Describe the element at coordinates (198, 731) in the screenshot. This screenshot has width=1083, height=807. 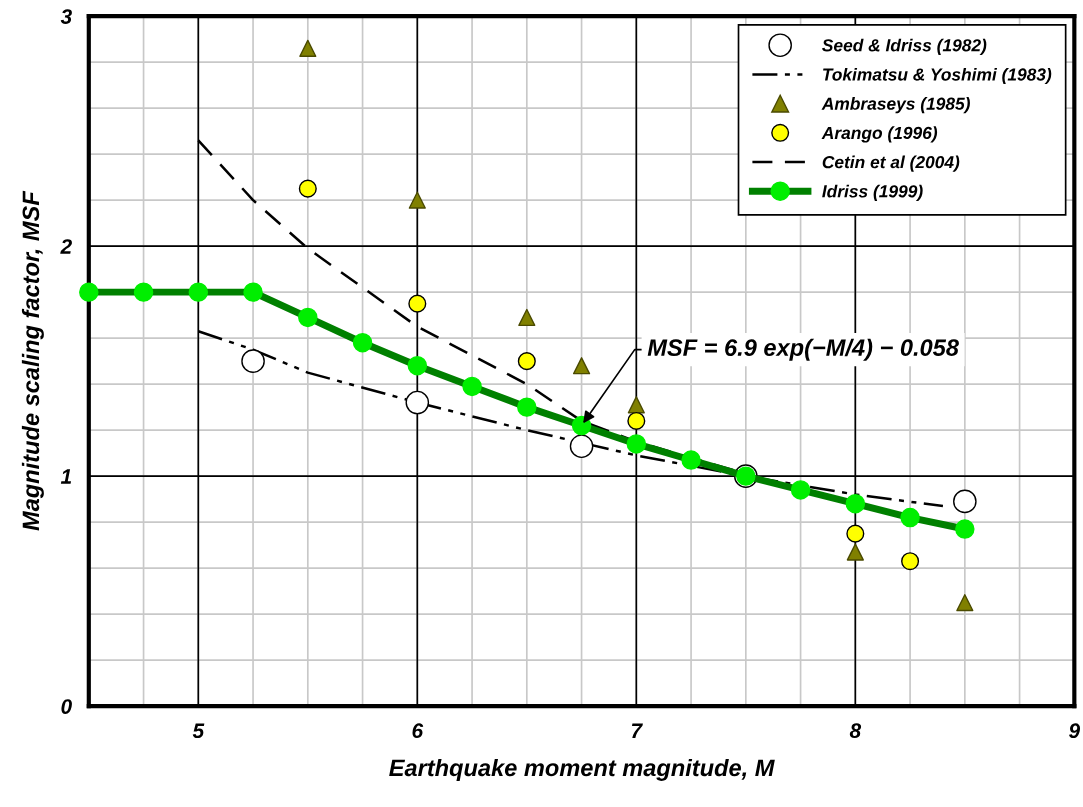
I see `x-tick-label: 5` at that location.